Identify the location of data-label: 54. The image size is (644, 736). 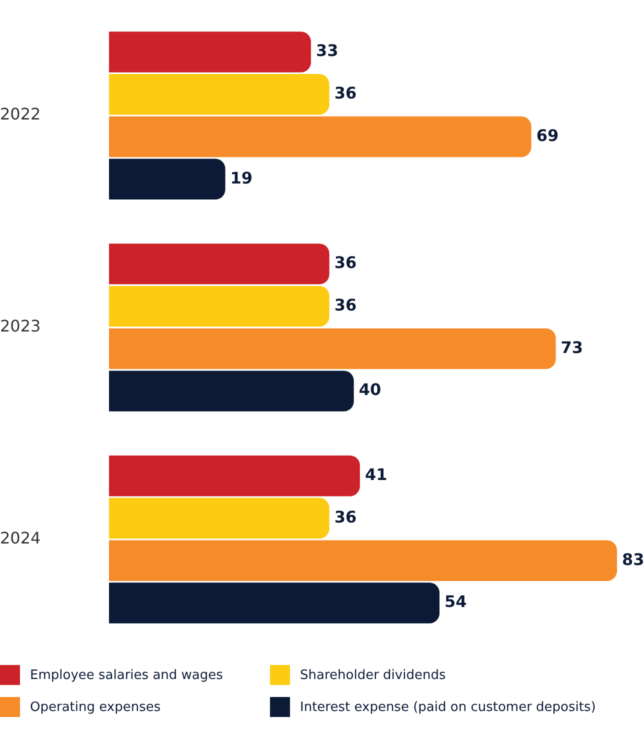
(455, 602).